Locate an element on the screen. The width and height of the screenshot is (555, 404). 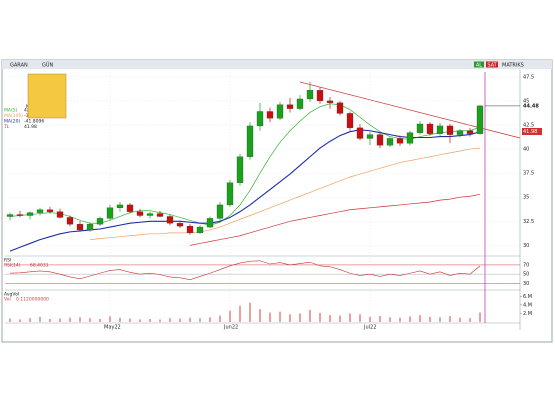
y-tick-label: 42.5 is located at coordinates (528, 125).